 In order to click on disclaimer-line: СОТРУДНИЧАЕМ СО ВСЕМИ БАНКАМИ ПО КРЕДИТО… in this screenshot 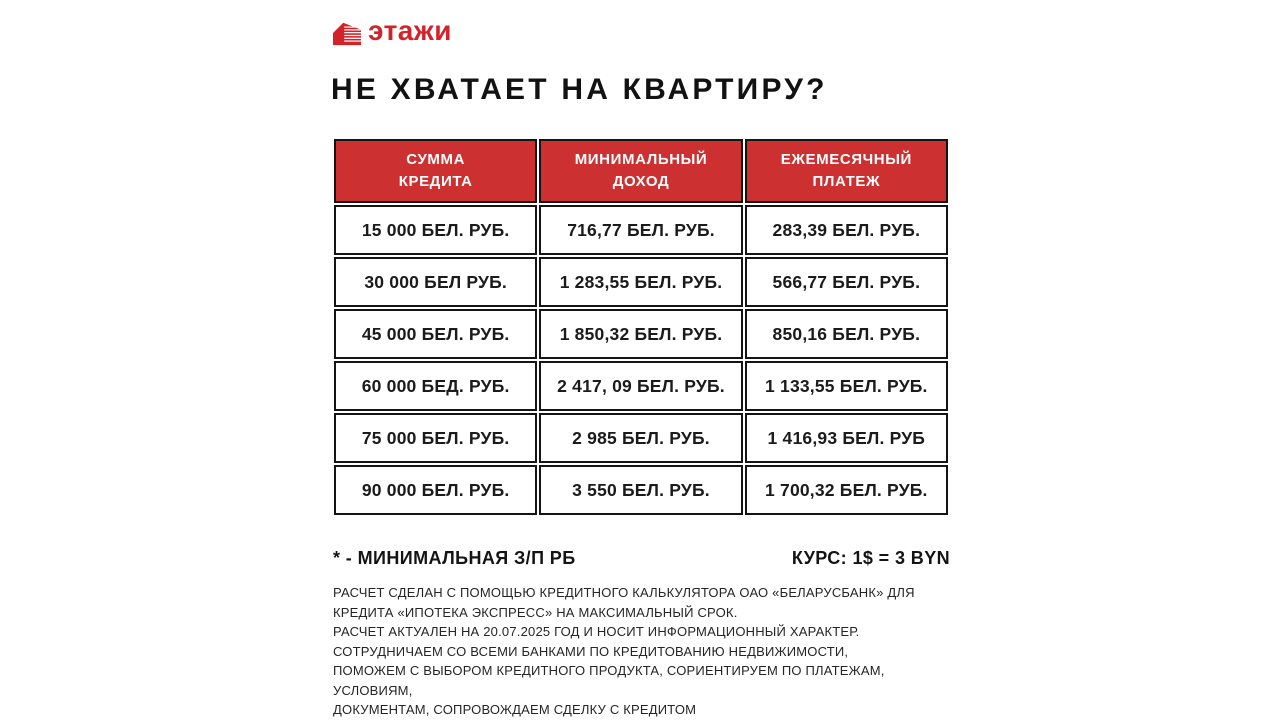, I will do `click(591, 651)`.